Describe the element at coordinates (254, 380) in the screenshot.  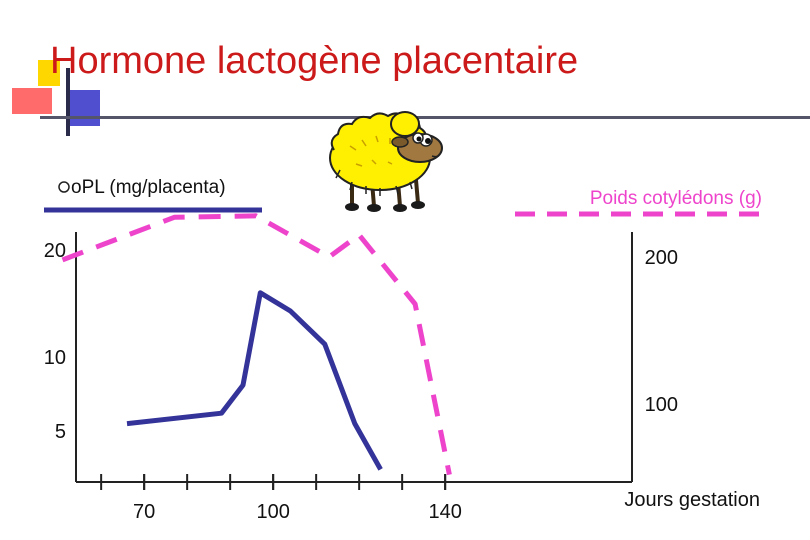
I see `series-line-opl` at that location.